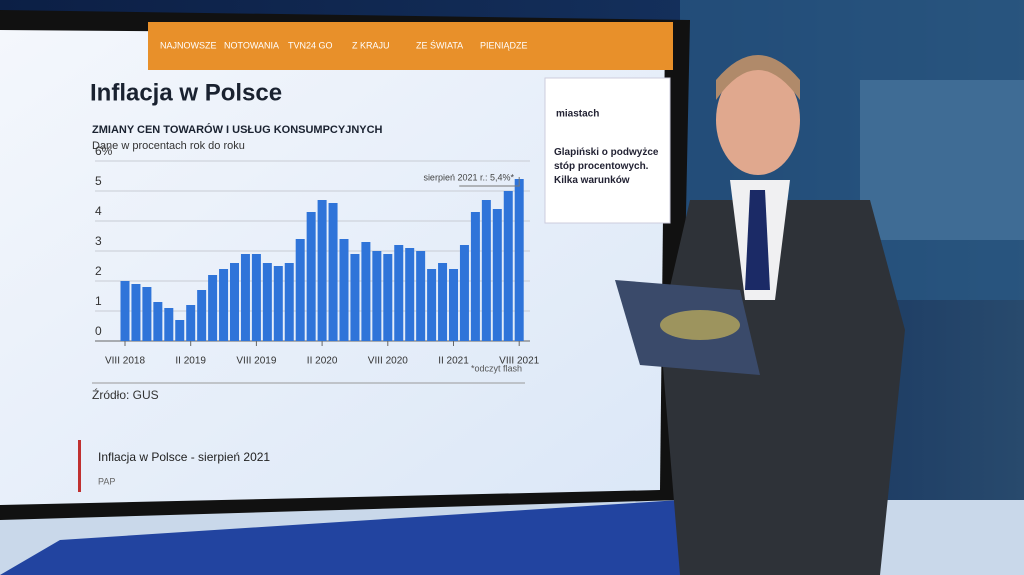  Describe the element at coordinates (410, 46) in the screenshot. I see `nav-bar` at that location.